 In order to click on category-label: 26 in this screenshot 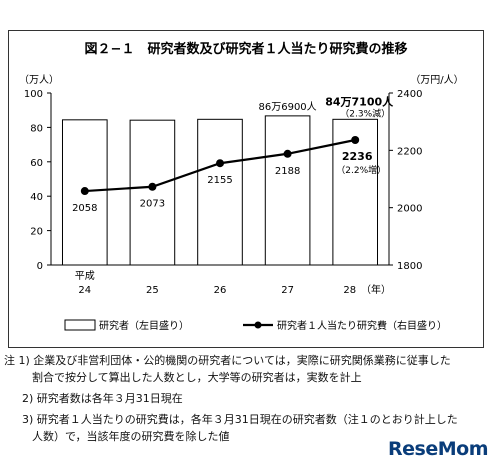, I will do `click(220, 290)`.